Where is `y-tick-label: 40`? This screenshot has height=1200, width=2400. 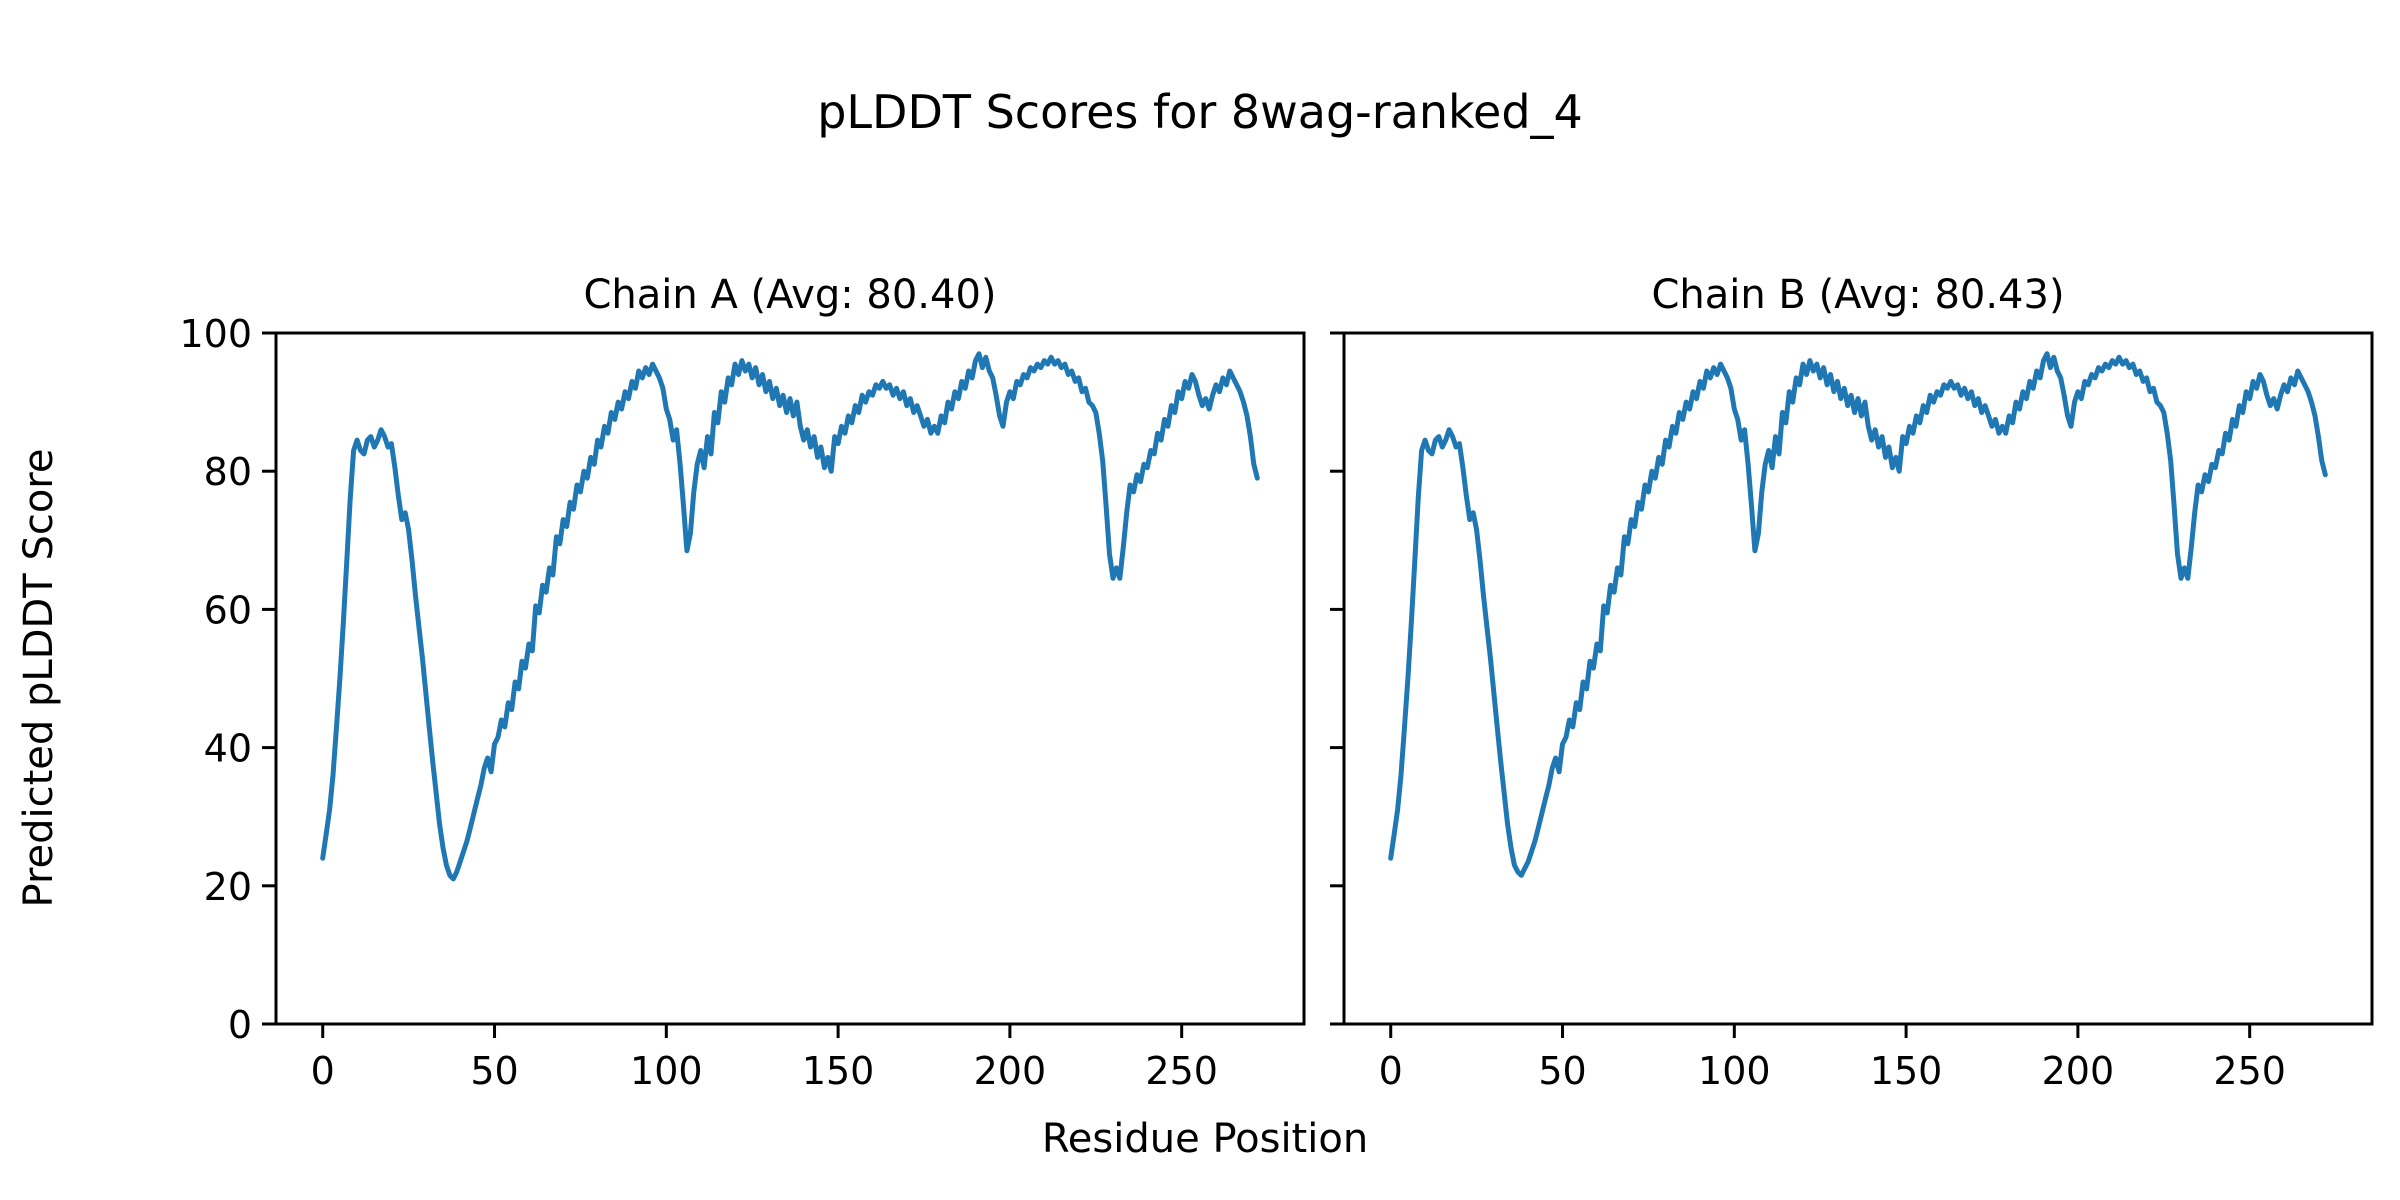 y-tick-label: 40 is located at coordinates (228, 749).